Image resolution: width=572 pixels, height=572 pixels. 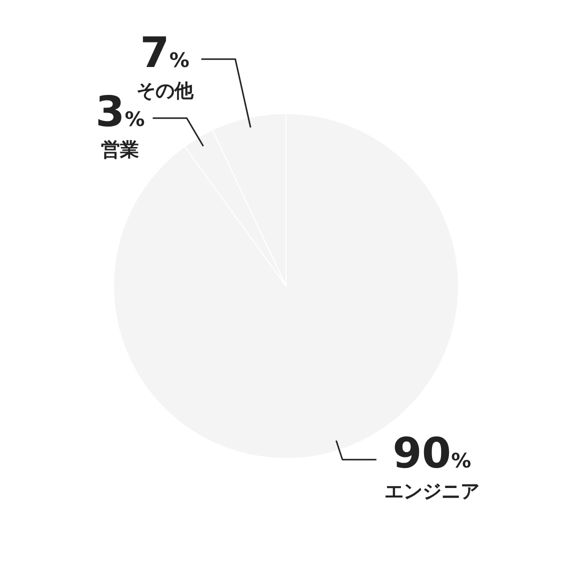 What do you see at coordinates (120, 150) in the screenshot?
I see `slice-label: 営業` at bounding box center [120, 150].